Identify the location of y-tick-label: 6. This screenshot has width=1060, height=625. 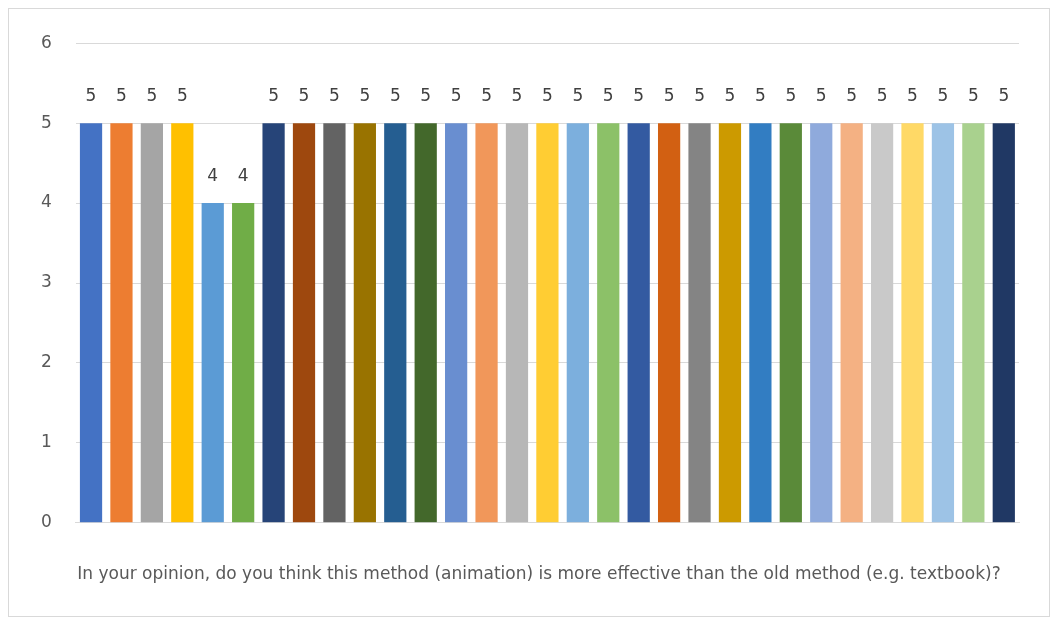
(46, 41).